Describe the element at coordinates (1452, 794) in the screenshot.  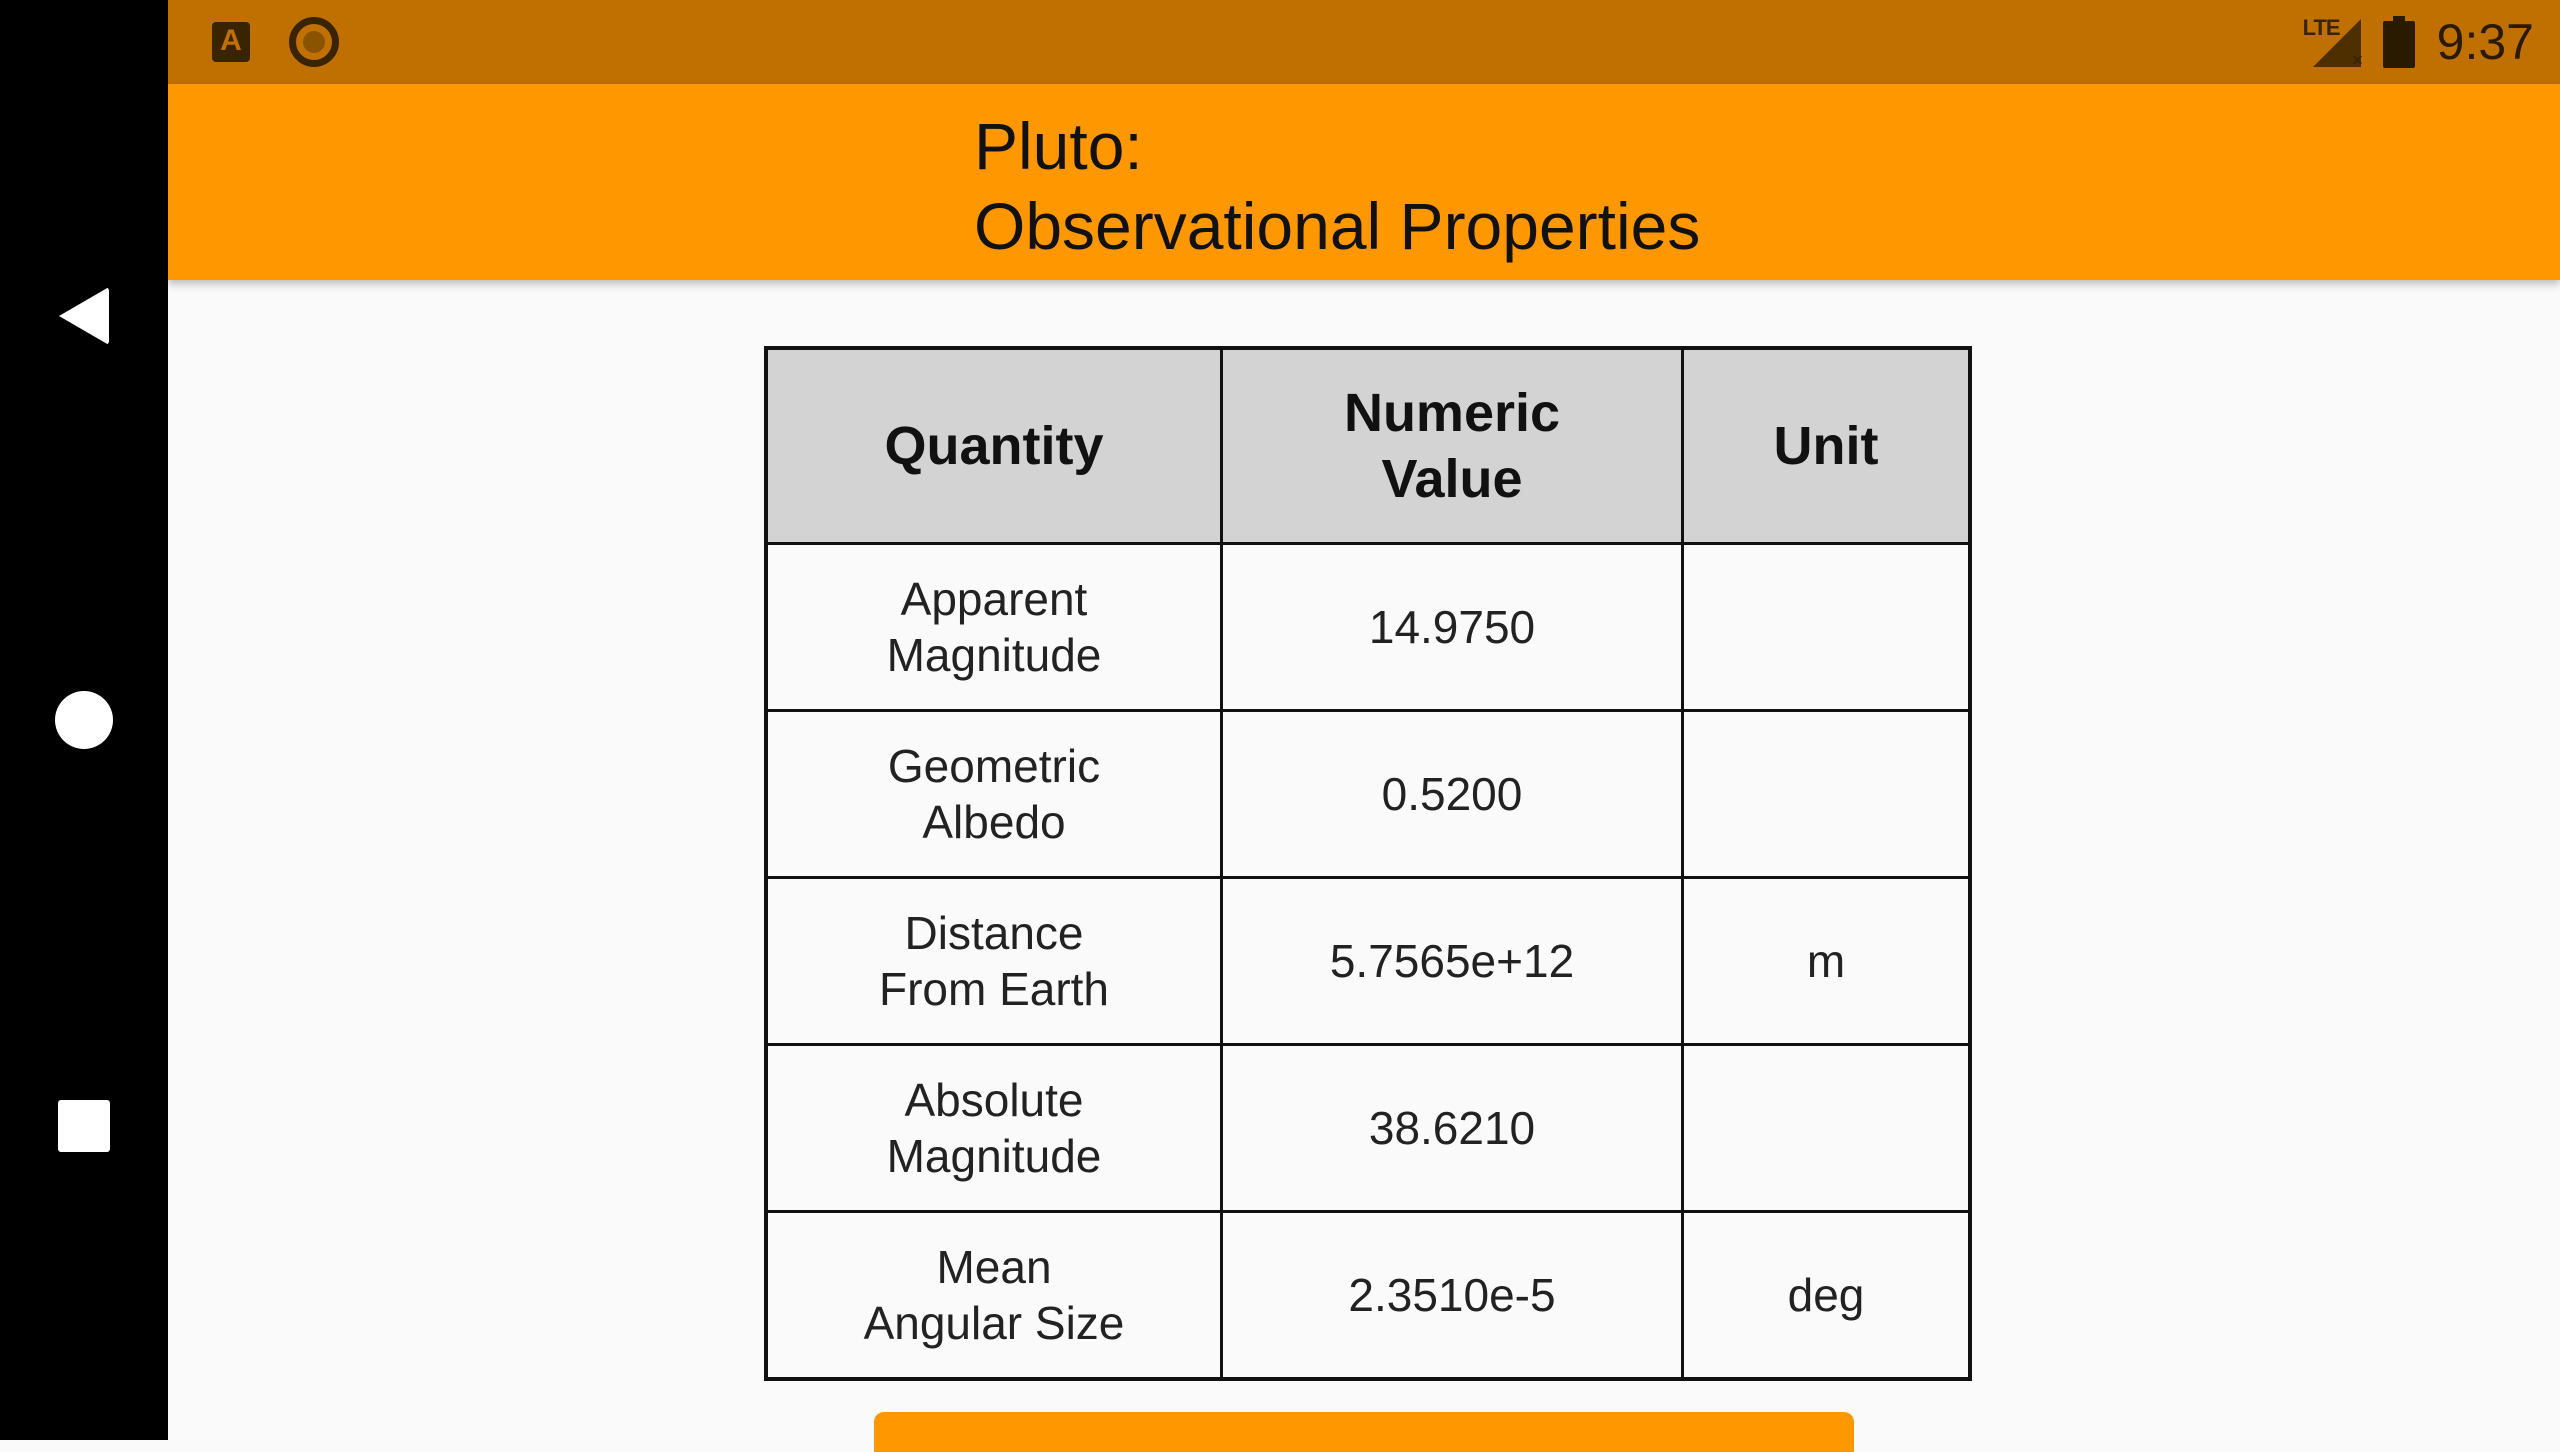
I see `cell-value: 0.5200` at that location.